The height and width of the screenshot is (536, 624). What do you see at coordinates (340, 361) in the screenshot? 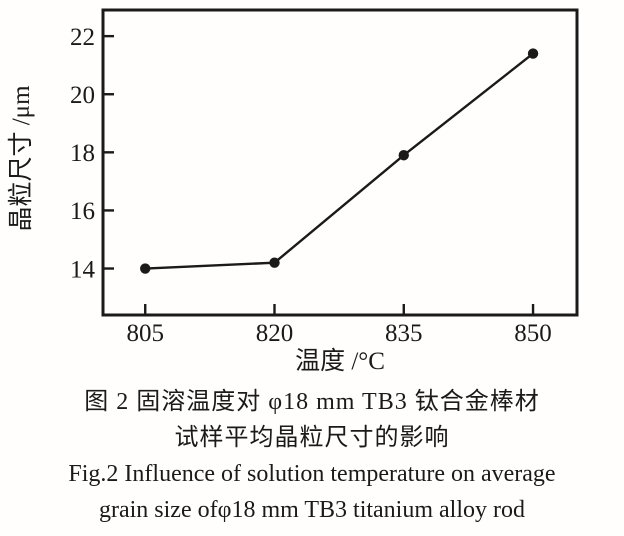
I see `x-axis-label: 温度 /°C` at bounding box center [340, 361].